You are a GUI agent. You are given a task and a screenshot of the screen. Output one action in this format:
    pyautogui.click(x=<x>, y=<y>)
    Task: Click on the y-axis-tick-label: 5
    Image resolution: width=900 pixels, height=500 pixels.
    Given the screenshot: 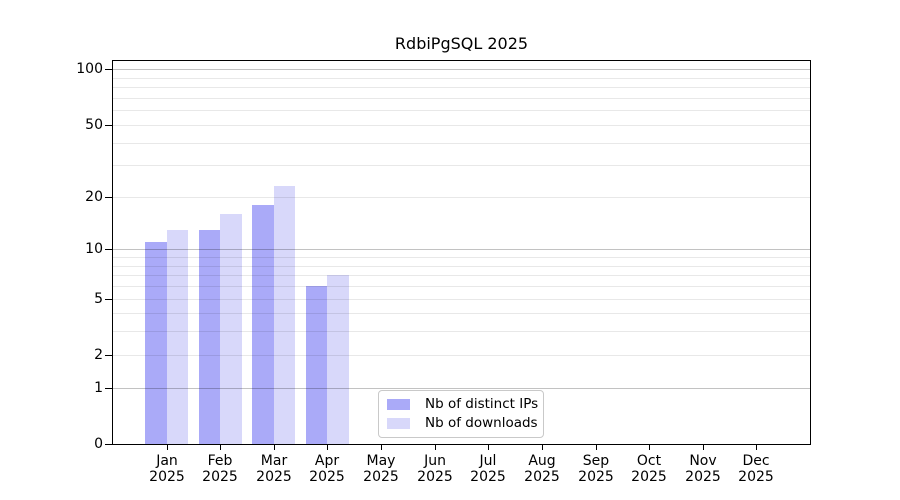 What is the action you would take?
    pyautogui.click(x=98, y=299)
    